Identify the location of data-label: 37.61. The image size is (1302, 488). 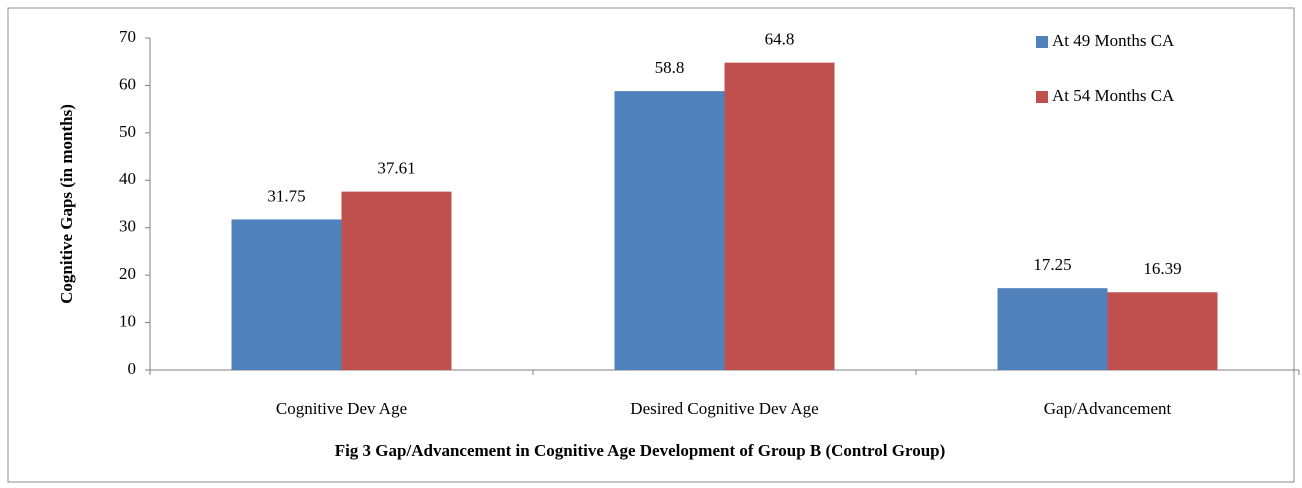
(396, 168).